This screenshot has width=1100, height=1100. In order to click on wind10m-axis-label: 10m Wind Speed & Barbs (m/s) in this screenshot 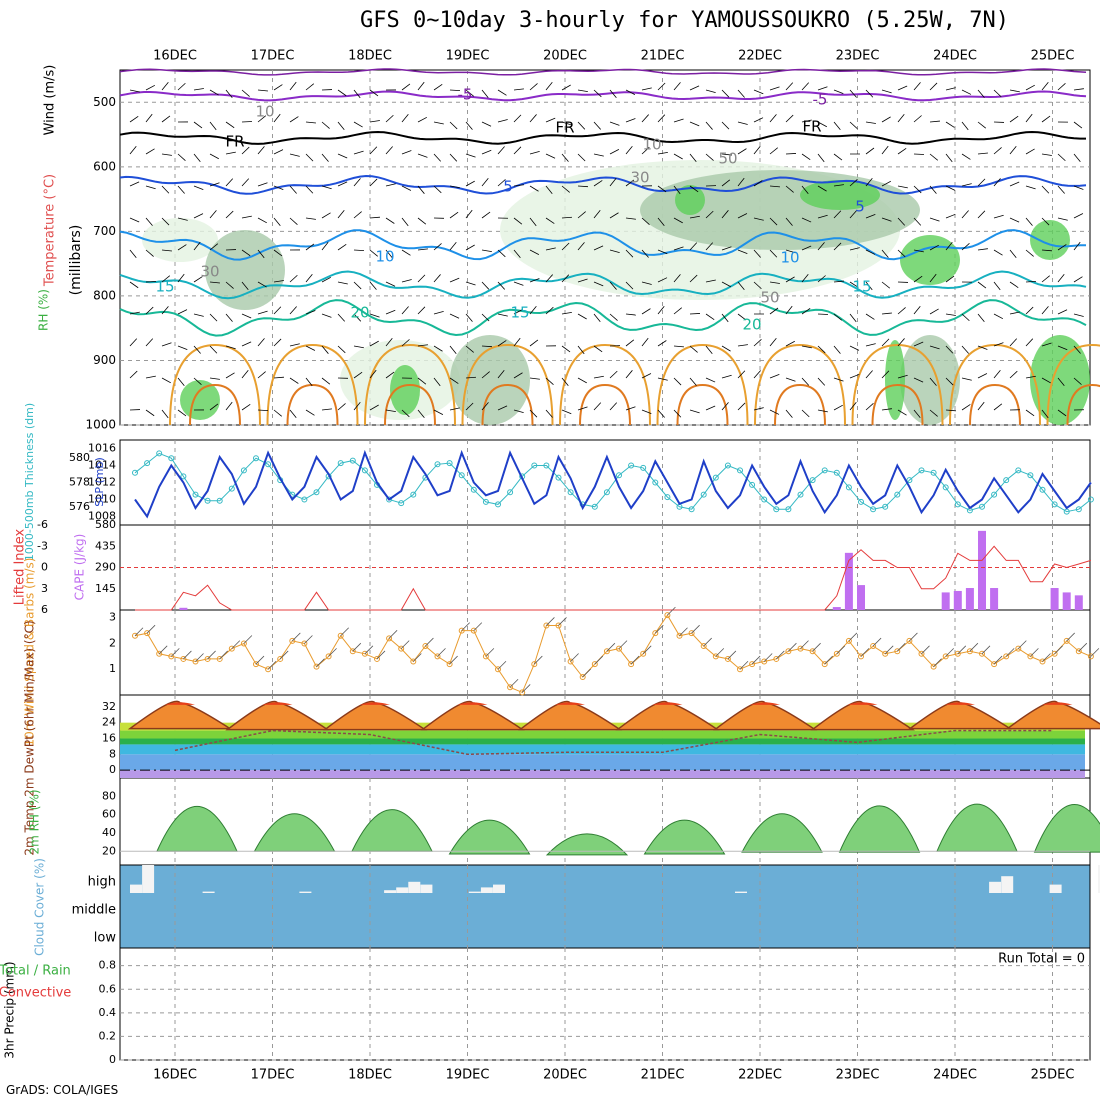, I will do `click(30, 652)`.